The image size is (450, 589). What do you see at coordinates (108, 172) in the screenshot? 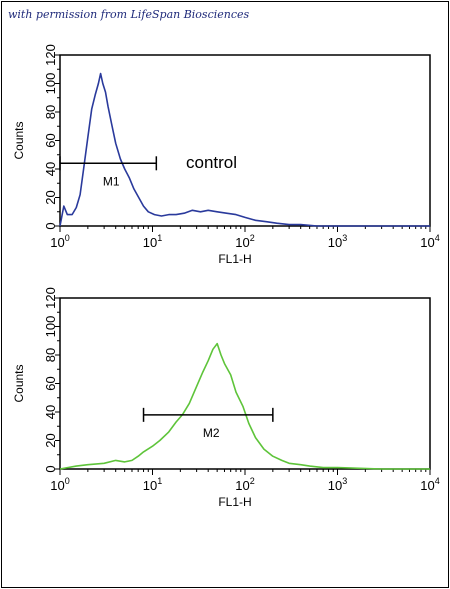
I see `marker-gate: M1` at bounding box center [108, 172].